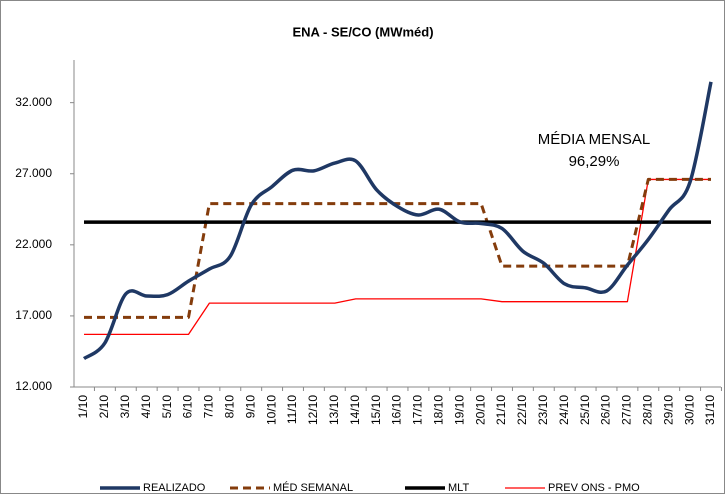 This screenshot has width=726, height=500. Describe the element at coordinates (543, 410) in the screenshot. I see `x-tick-label: 23/10` at that location.